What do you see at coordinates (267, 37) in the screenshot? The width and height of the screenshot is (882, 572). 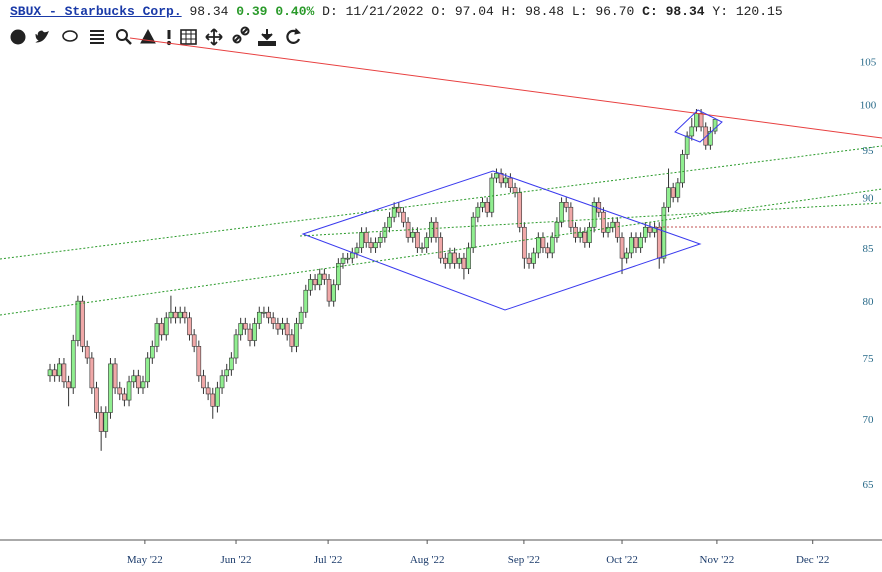 I see `tool-download` at bounding box center [267, 37].